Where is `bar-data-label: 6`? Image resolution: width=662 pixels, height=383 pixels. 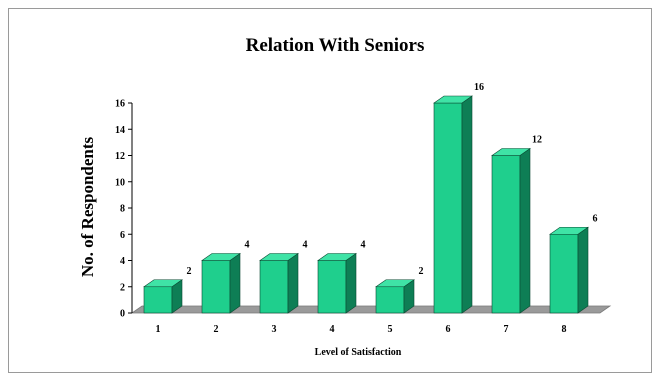
bar-data-label: 6 is located at coordinates (595, 218).